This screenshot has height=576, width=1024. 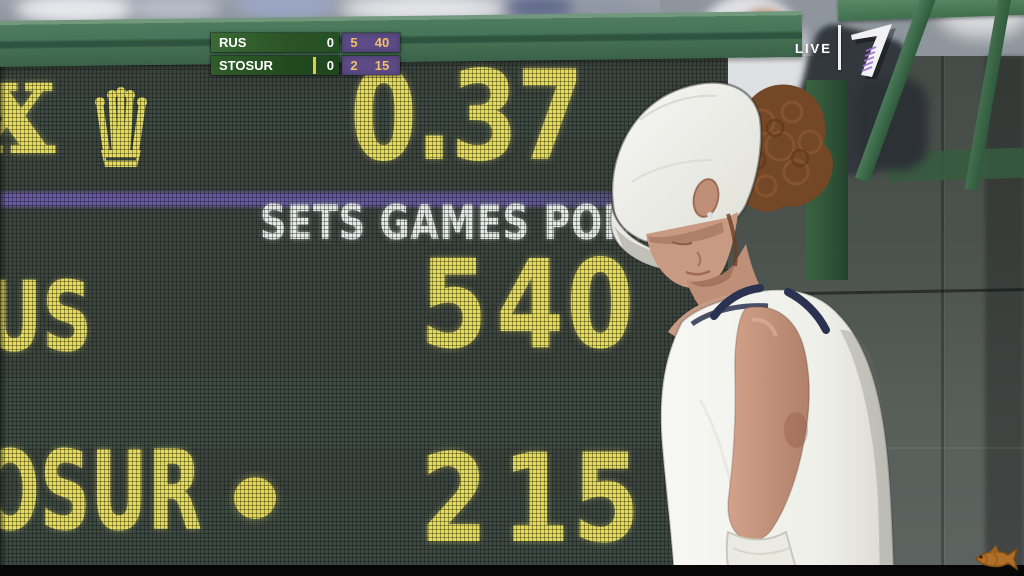 What do you see at coordinates (330, 65) in the screenshot?
I see `scorebug-player2-sets: 0` at bounding box center [330, 65].